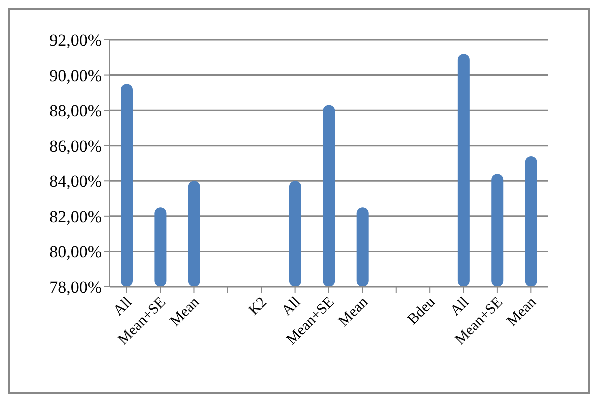 This screenshot has width=598, height=404. I want to click on y-tick-label: 84,00%, so click(76, 182).